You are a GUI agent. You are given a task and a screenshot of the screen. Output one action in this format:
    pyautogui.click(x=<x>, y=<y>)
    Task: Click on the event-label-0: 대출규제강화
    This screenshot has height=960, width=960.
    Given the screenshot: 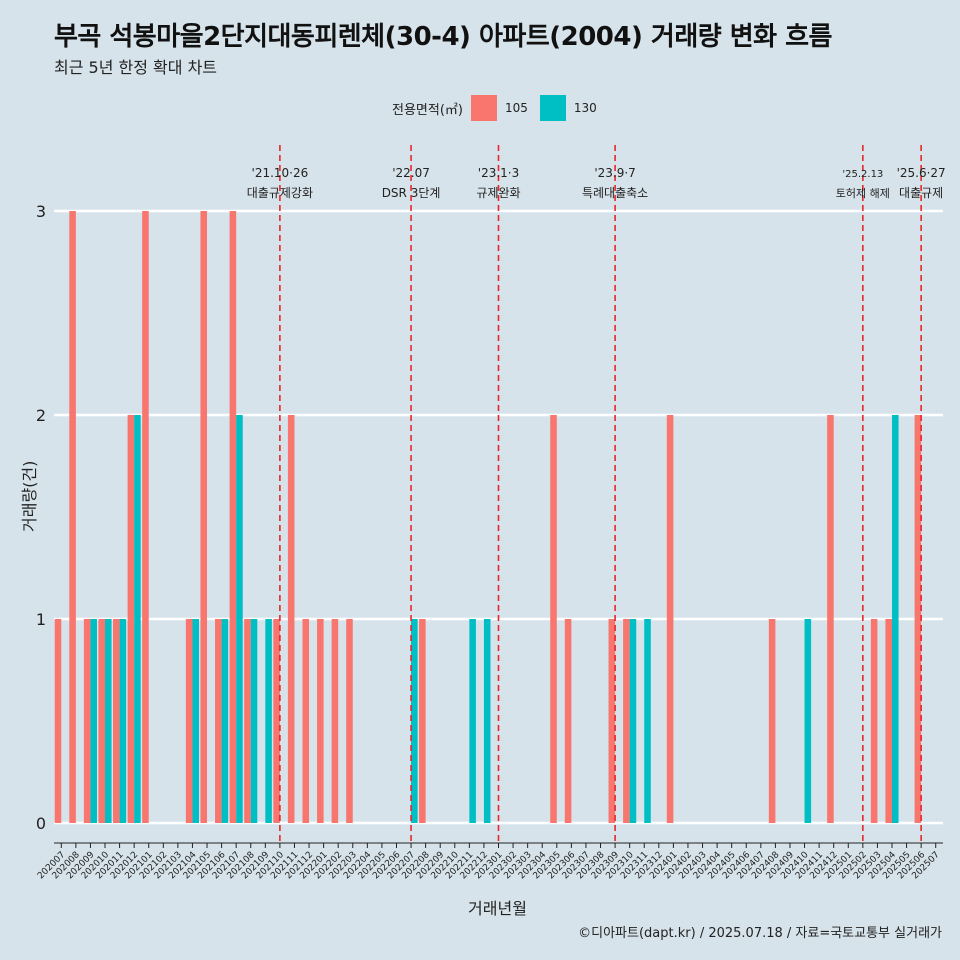 What is the action you would take?
    pyautogui.click(x=280, y=193)
    